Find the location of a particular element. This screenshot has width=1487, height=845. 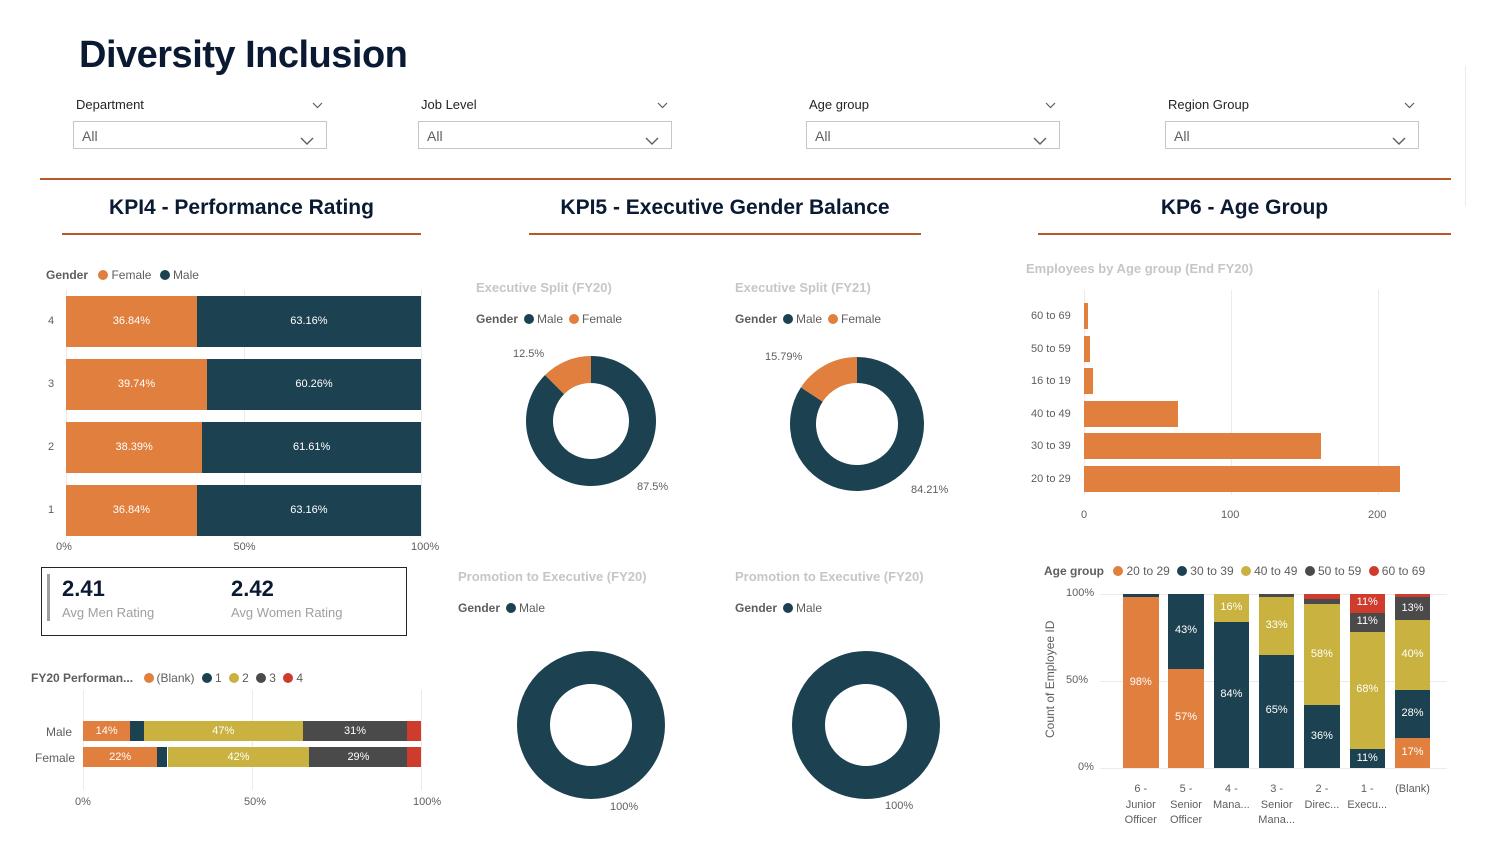

region-group-filter-collapse-icon is located at coordinates (1409, 105).